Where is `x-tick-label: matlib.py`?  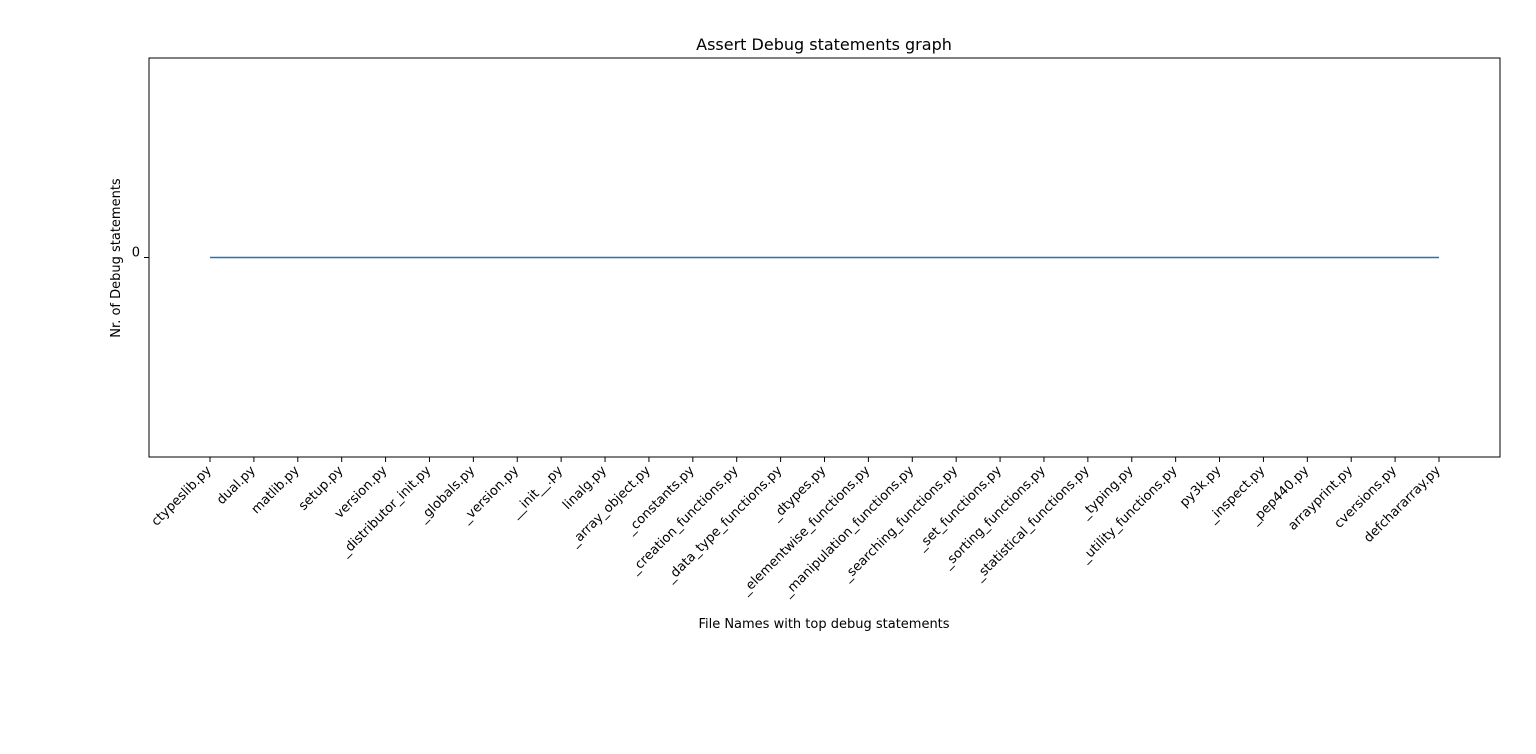 x-tick-label: matlib.py is located at coordinates (276, 490).